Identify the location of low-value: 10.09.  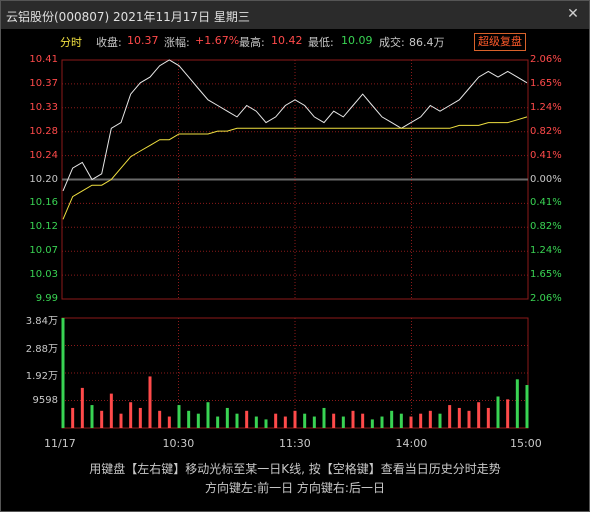
(357, 40).